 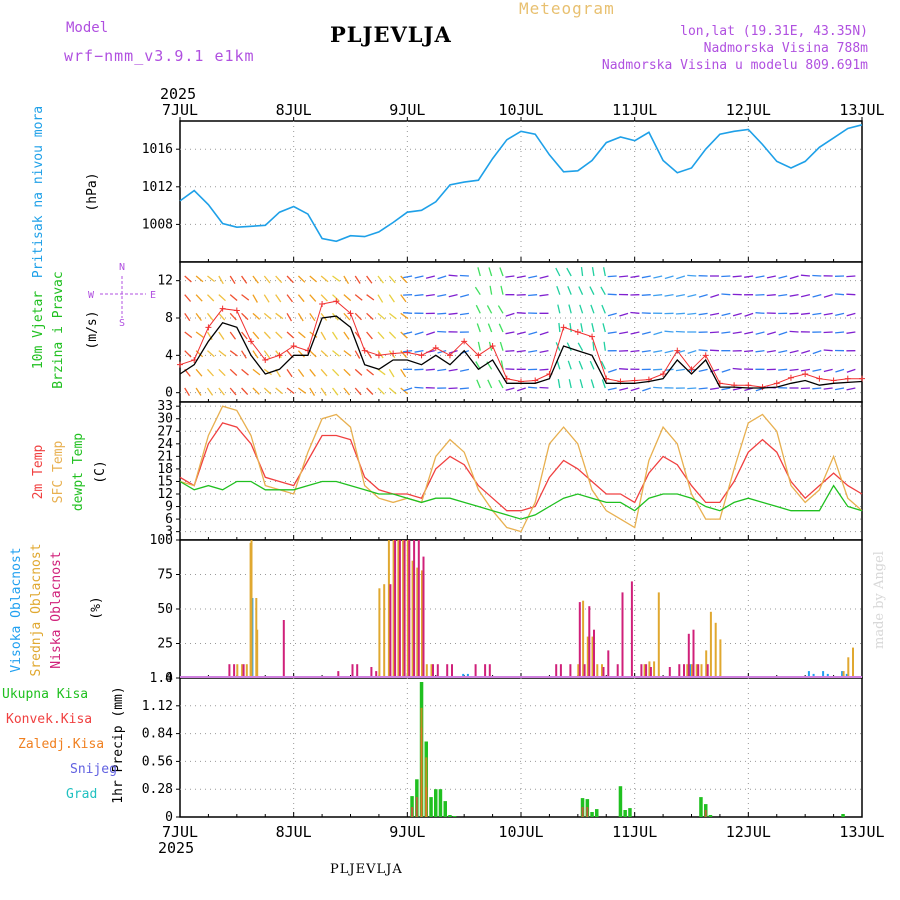 What do you see at coordinates (165, 281) in the screenshot?
I see `y-tick-label: 12` at bounding box center [165, 281].